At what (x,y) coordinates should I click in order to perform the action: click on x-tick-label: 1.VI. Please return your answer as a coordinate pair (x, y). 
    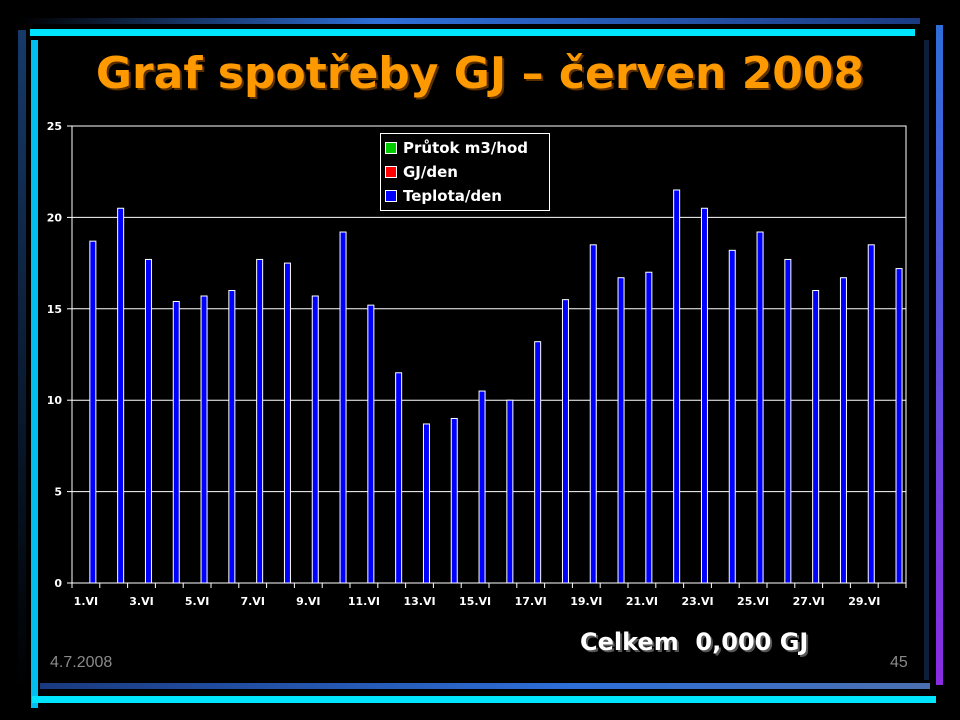
    Looking at the image, I should click on (86, 601).